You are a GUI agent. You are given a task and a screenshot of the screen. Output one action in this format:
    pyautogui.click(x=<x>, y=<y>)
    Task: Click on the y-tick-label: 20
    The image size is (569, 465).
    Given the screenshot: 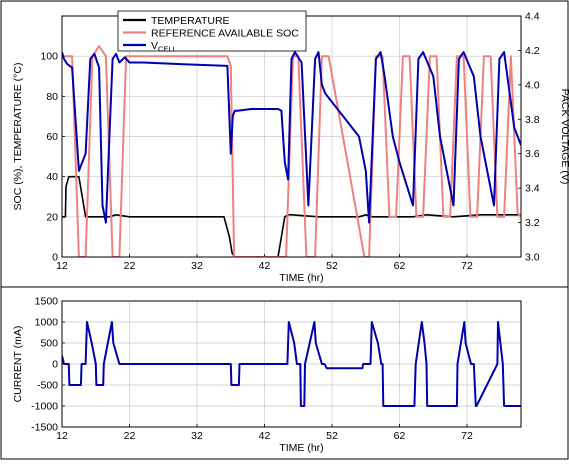 What is the action you would take?
    pyautogui.click(x=52, y=217)
    